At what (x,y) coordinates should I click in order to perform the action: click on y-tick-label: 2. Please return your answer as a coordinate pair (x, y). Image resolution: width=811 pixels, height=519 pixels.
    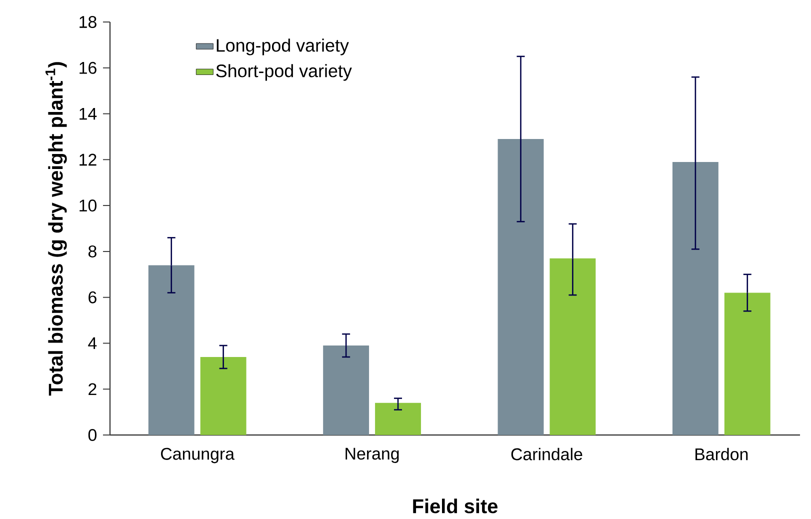
    Looking at the image, I should click on (92, 389).